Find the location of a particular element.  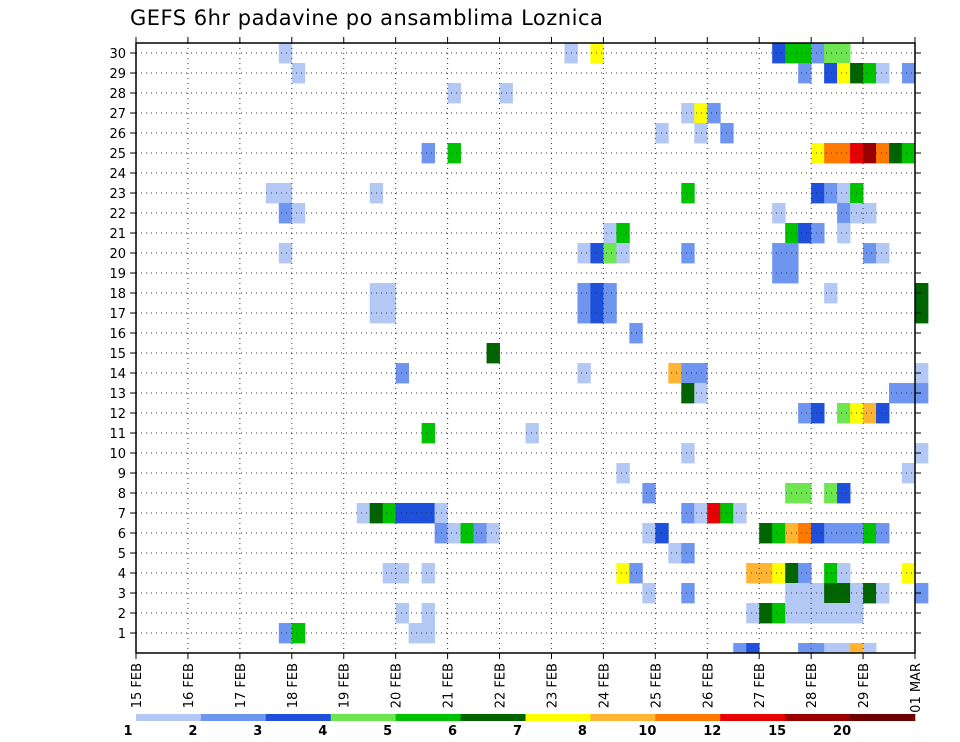

y-tick-label: 28 is located at coordinates (117, 94).